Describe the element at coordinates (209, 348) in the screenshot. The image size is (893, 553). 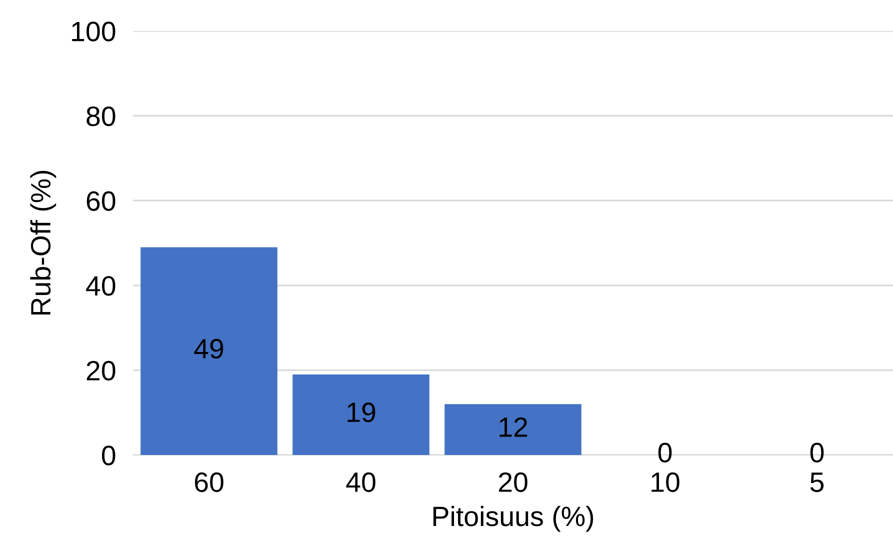
I see `data-label: 49` at that location.